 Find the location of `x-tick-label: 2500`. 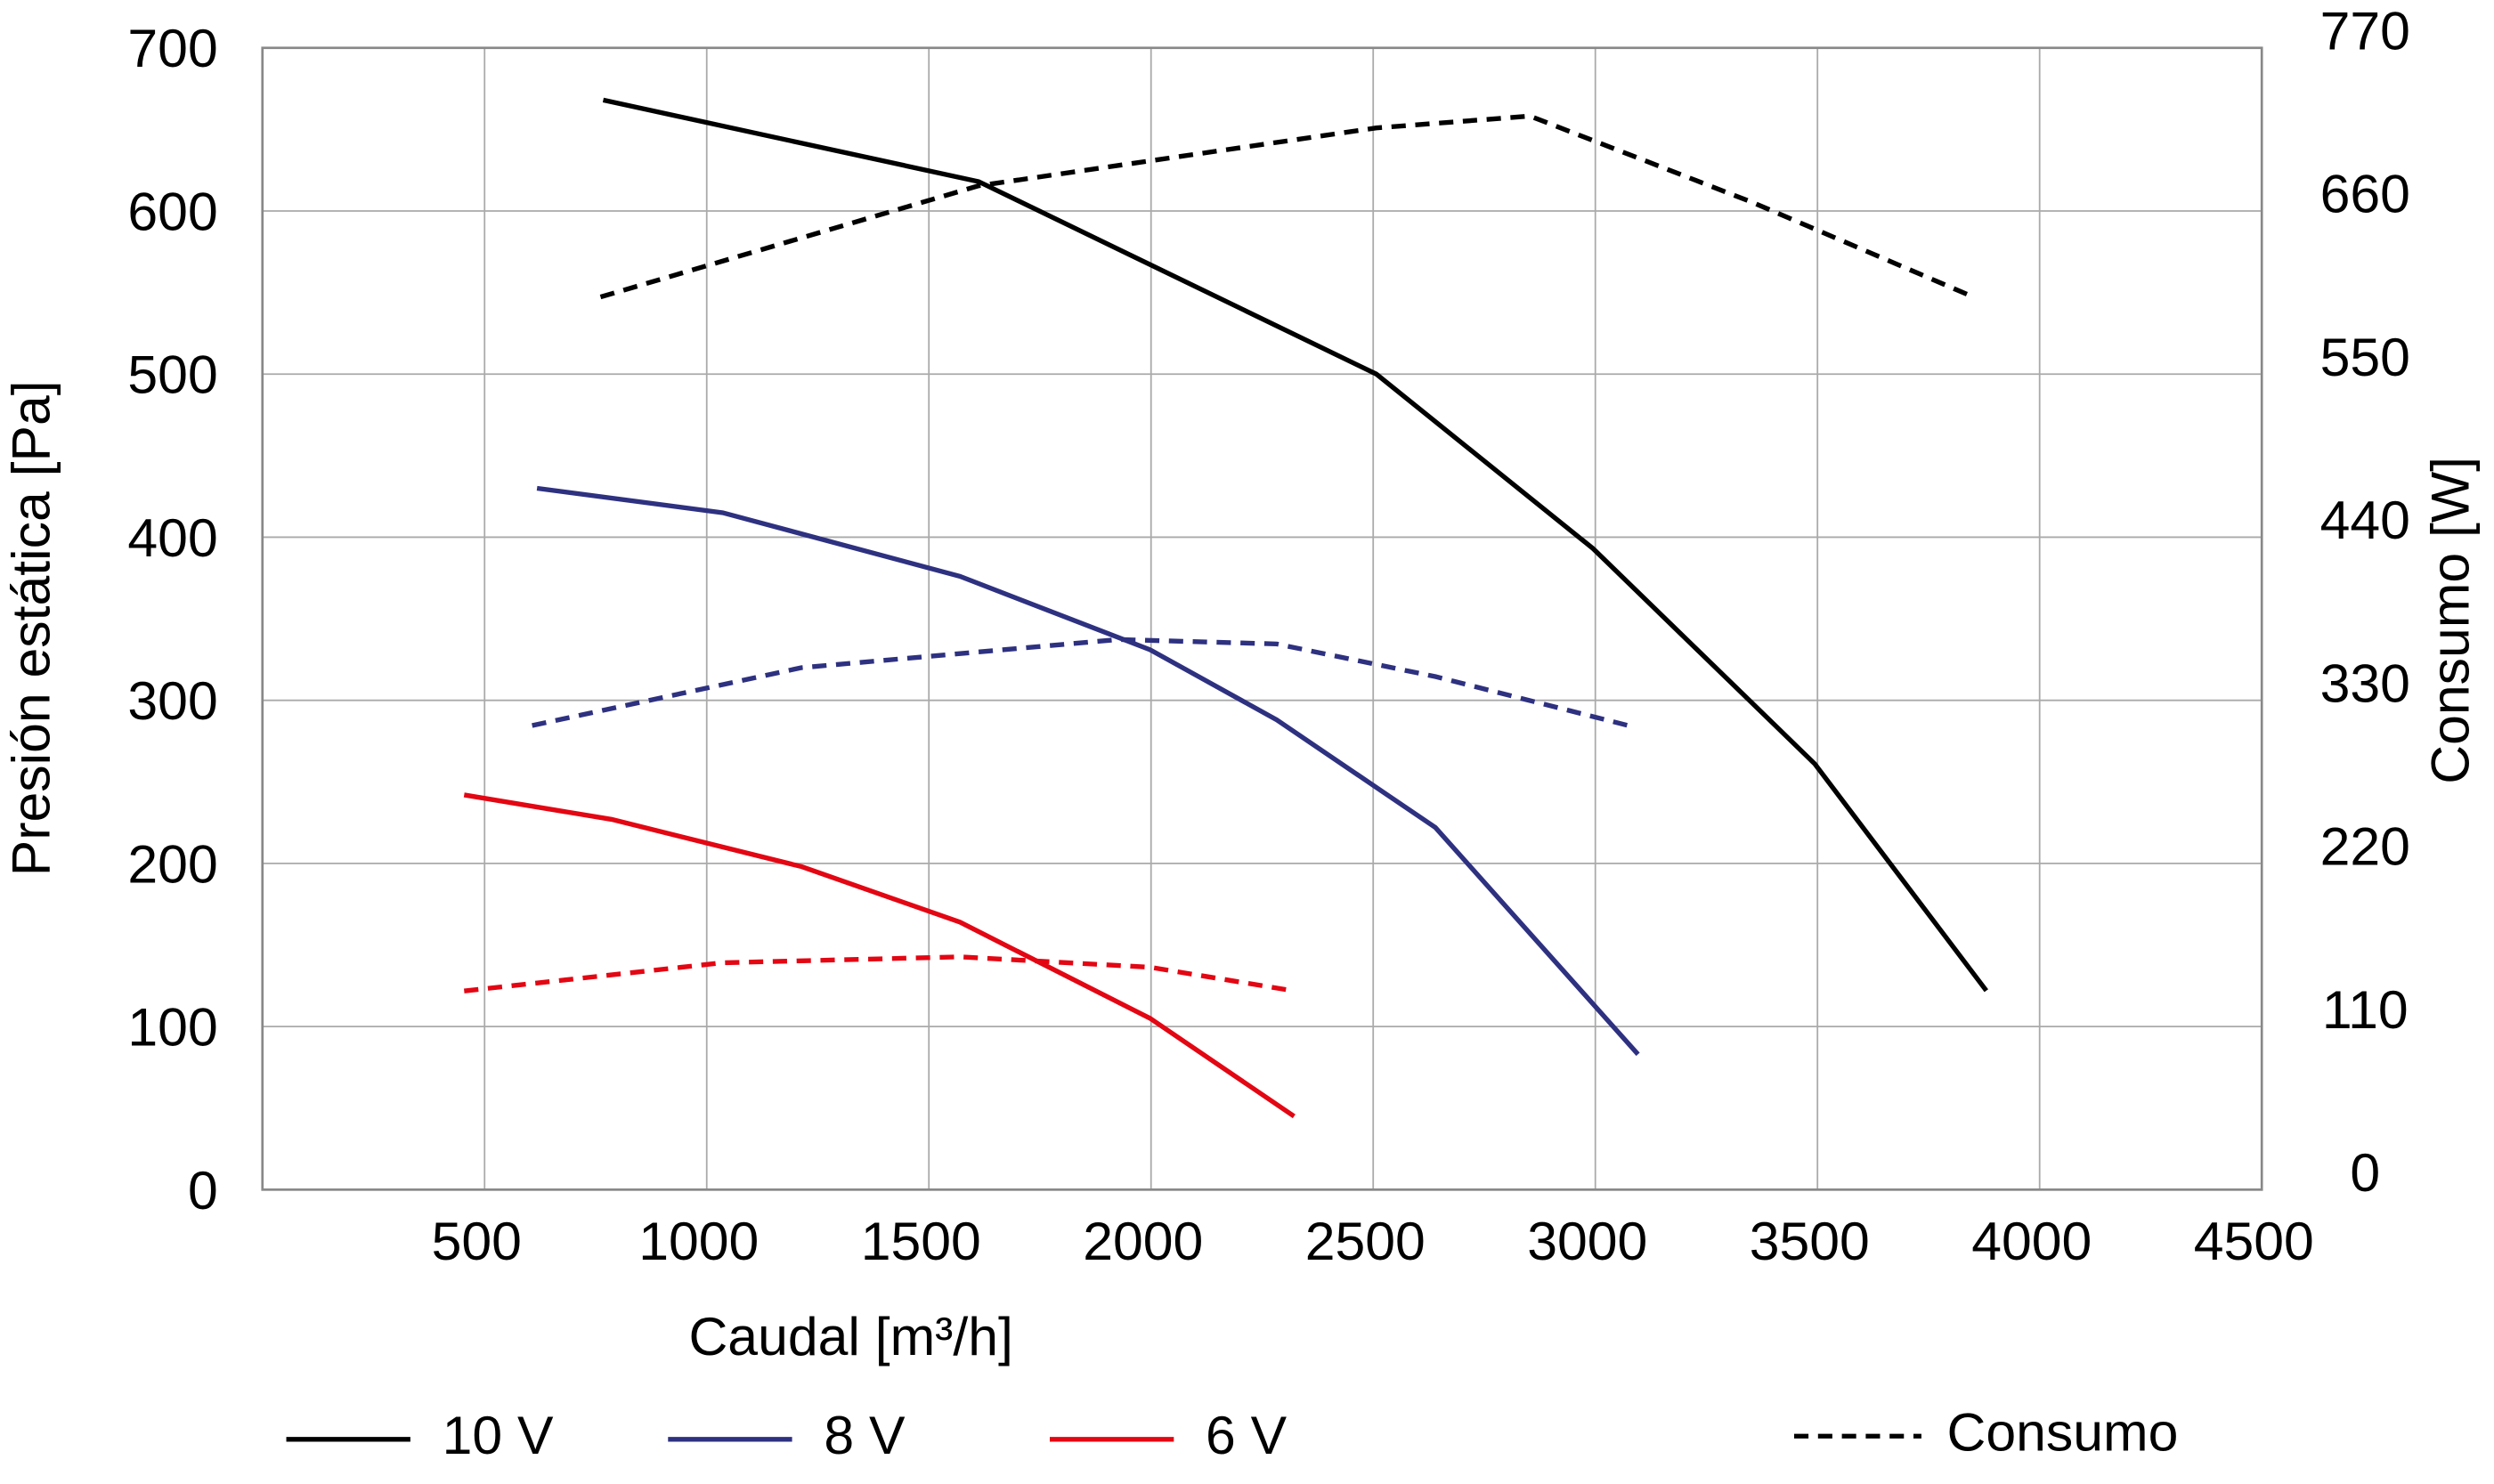

x-tick-label: 2500 is located at coordinates (1365, 1241).